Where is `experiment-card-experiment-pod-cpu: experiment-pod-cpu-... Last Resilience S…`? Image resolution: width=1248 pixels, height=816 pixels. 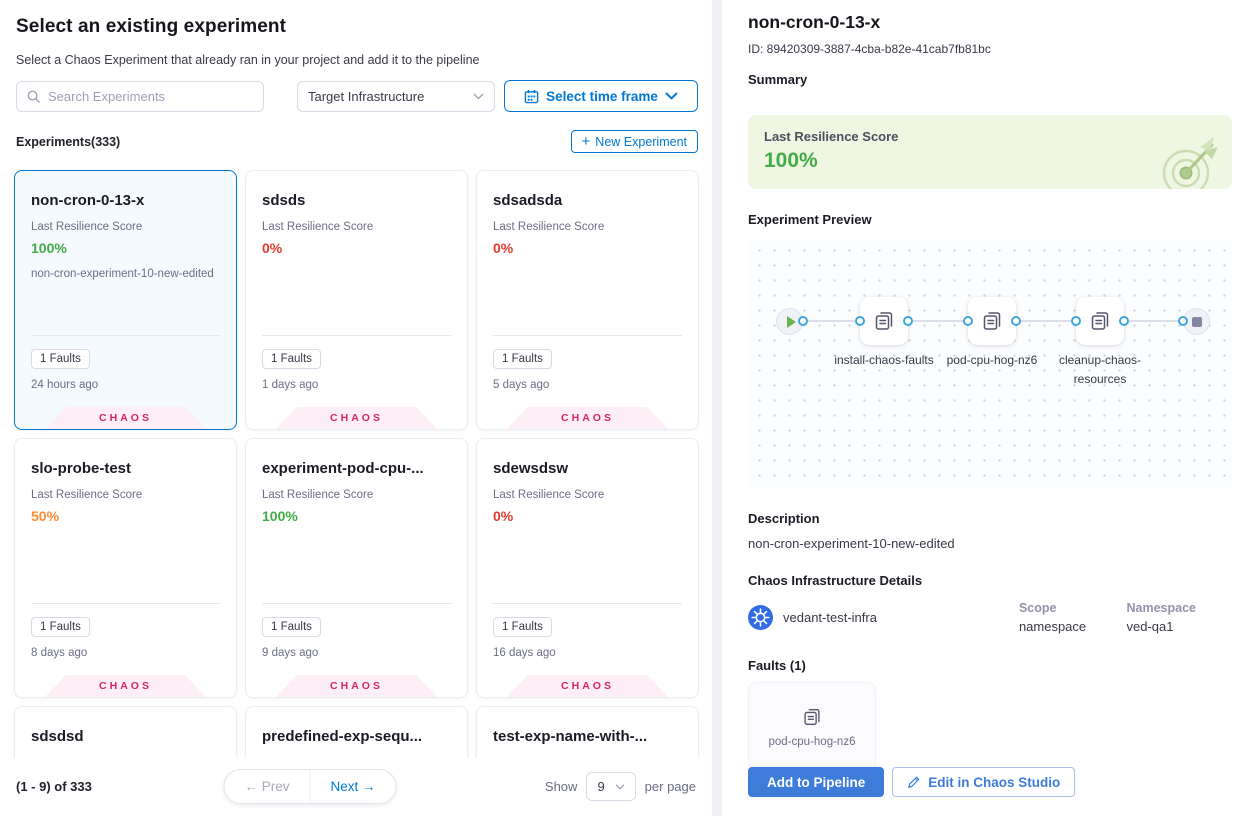
experiment-card-experiment-pod-cpu: experiment-pod-cpu-... Last Resilience S… is located at coordinates (356, 568).